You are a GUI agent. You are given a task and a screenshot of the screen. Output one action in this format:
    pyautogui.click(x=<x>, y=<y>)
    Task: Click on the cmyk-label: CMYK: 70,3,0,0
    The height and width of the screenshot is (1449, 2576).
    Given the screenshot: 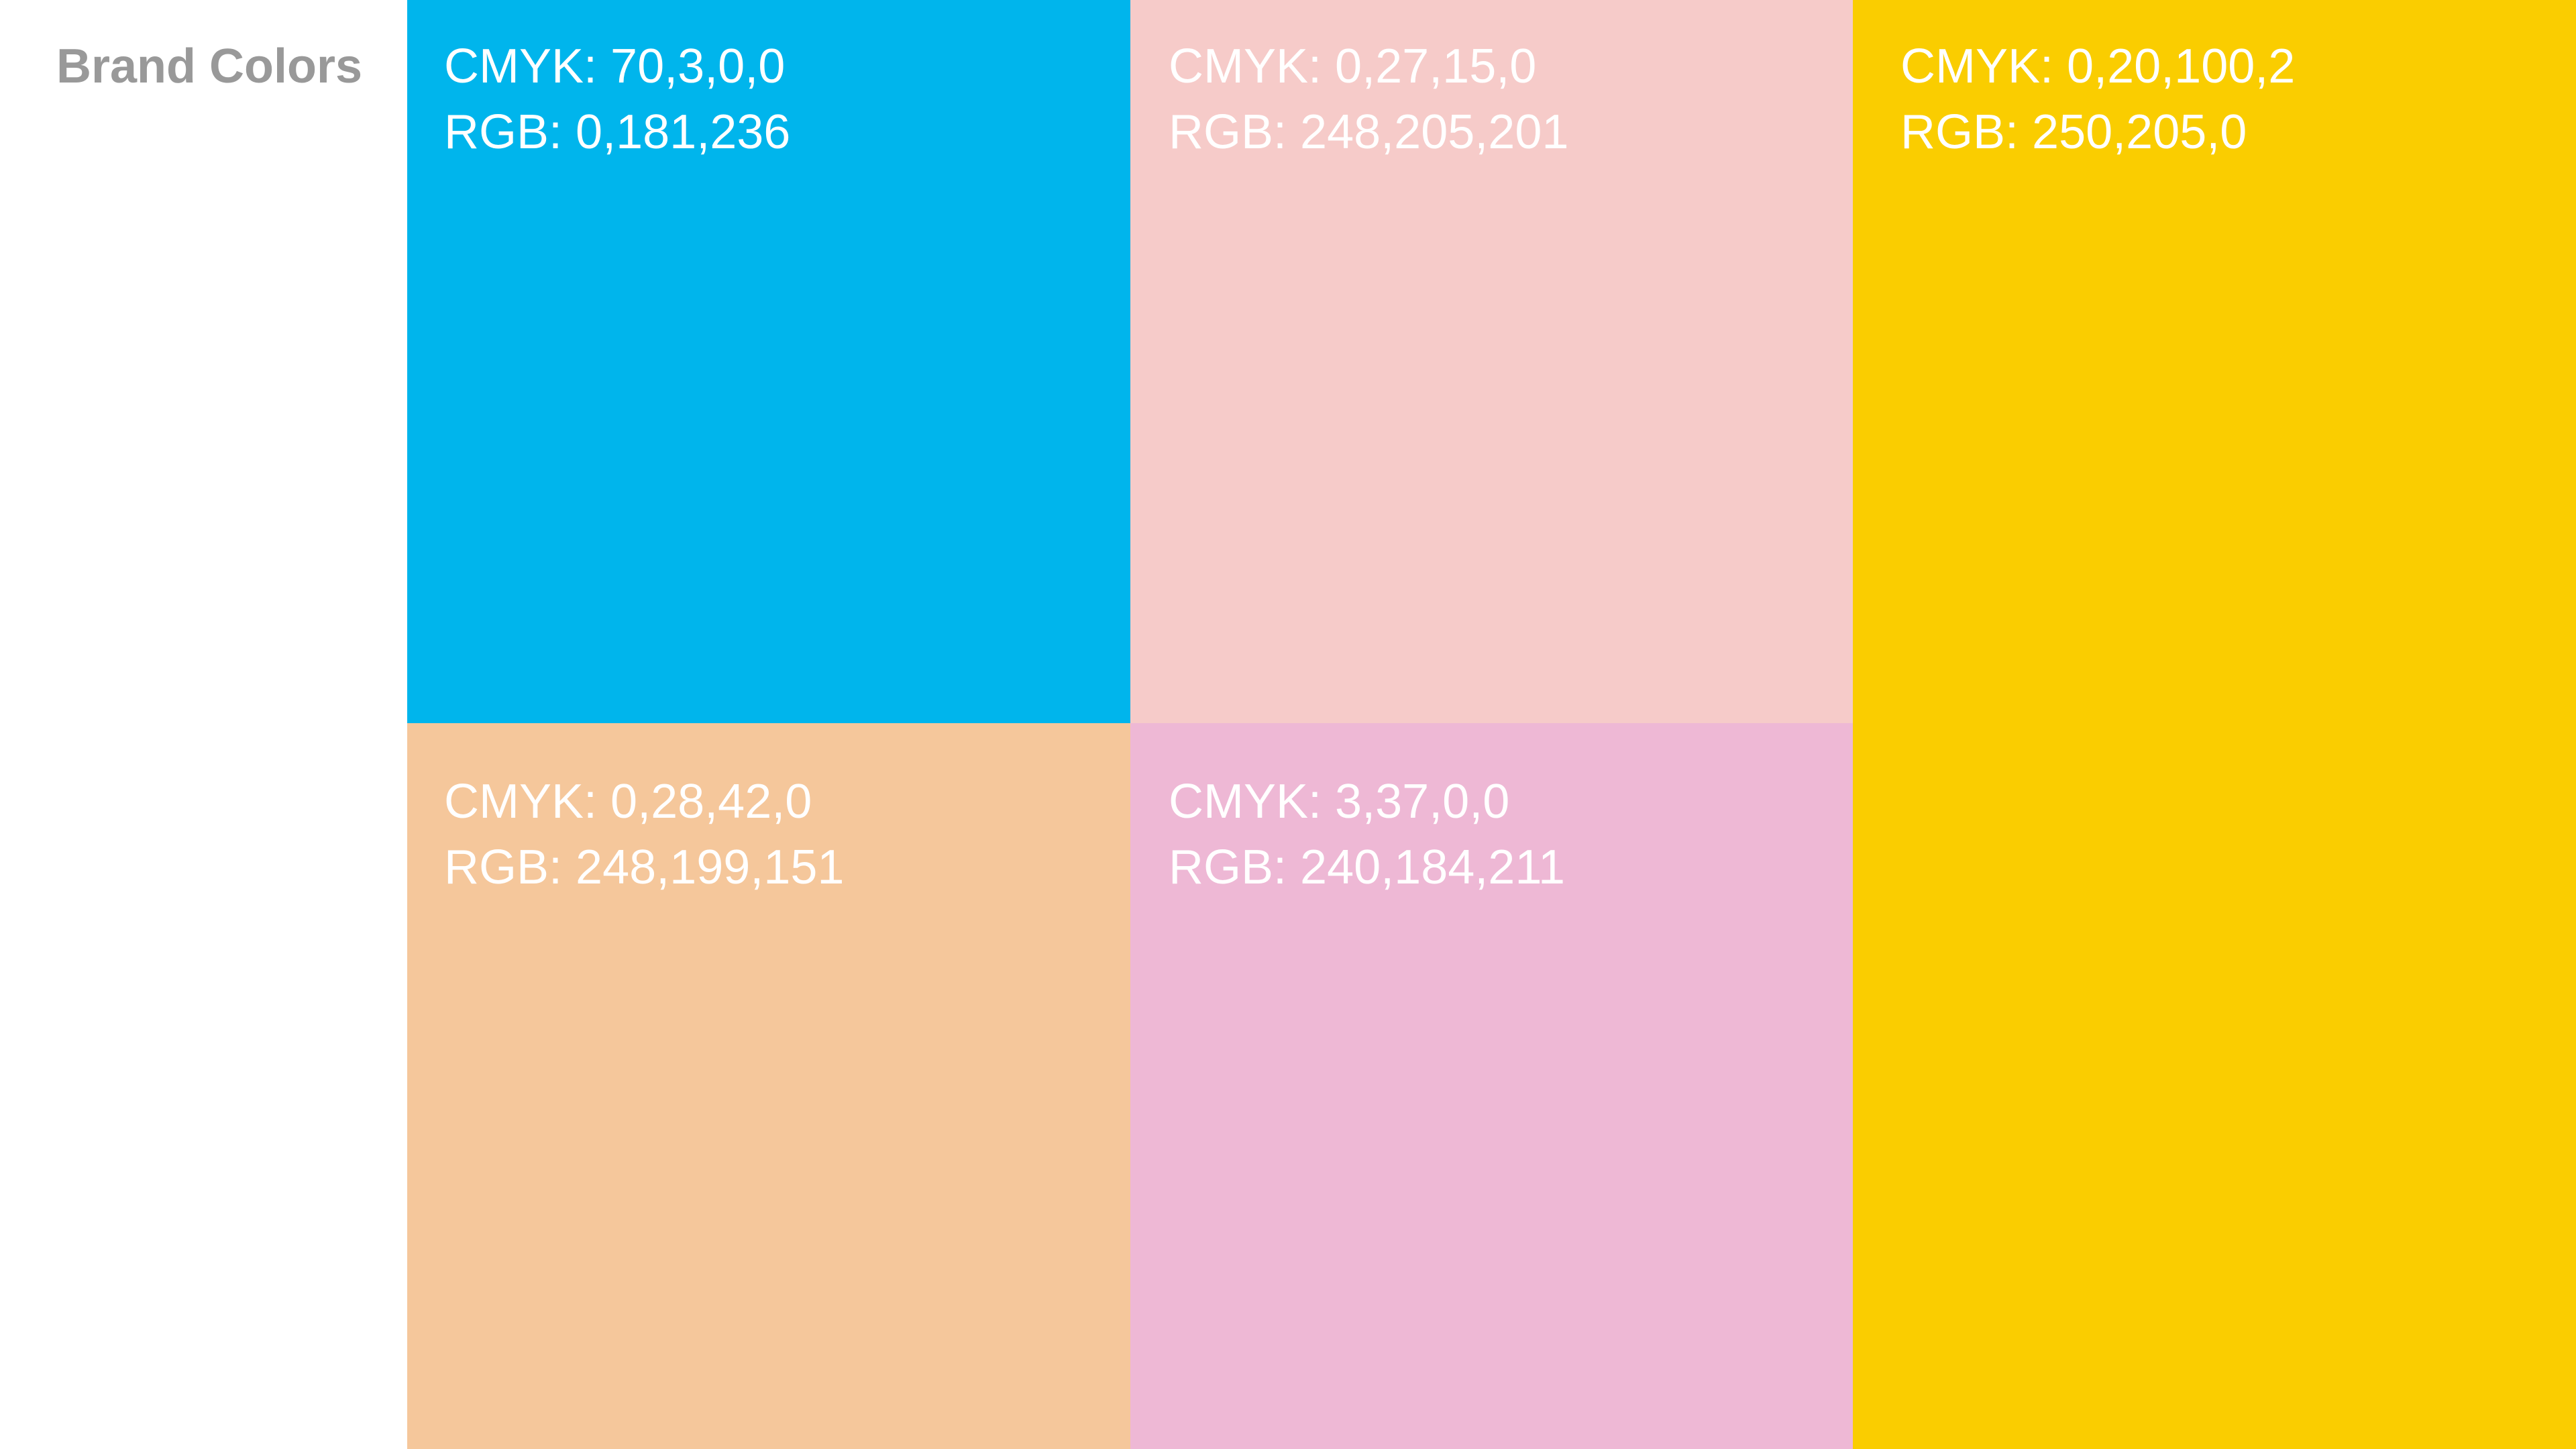 What is the action you would take?
    pyautogui.click(x=615, y=66)
    